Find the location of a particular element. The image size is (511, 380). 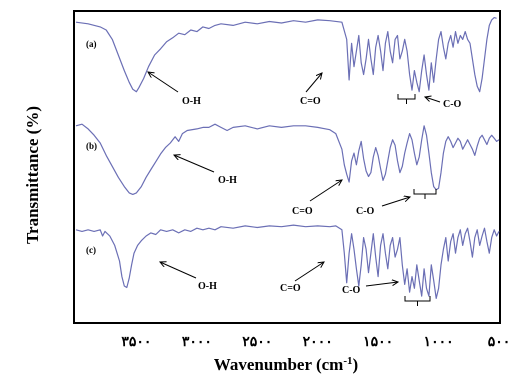

x-tick-label: ۳۵۰۰ is located at coordinates (136, 342).